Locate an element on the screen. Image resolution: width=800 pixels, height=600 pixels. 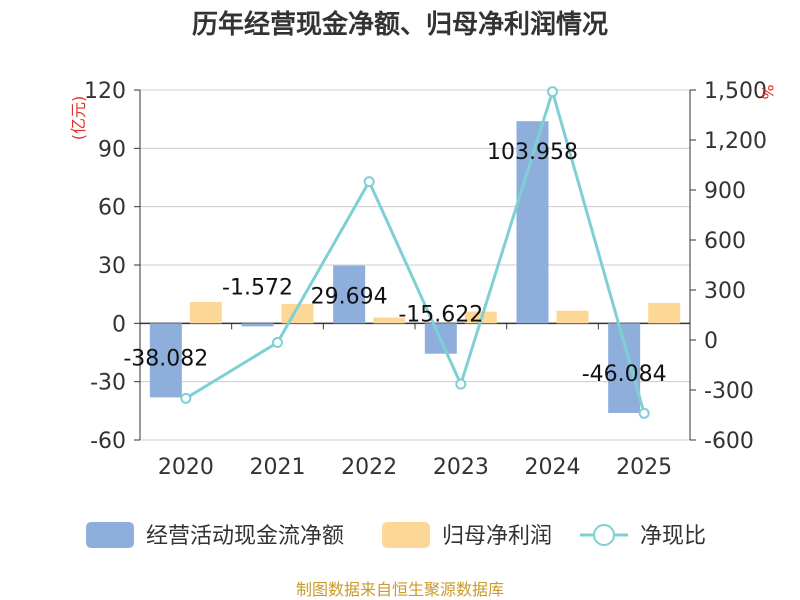
cashflow-data-label: -38.082 is located at coordinates (165, 358).